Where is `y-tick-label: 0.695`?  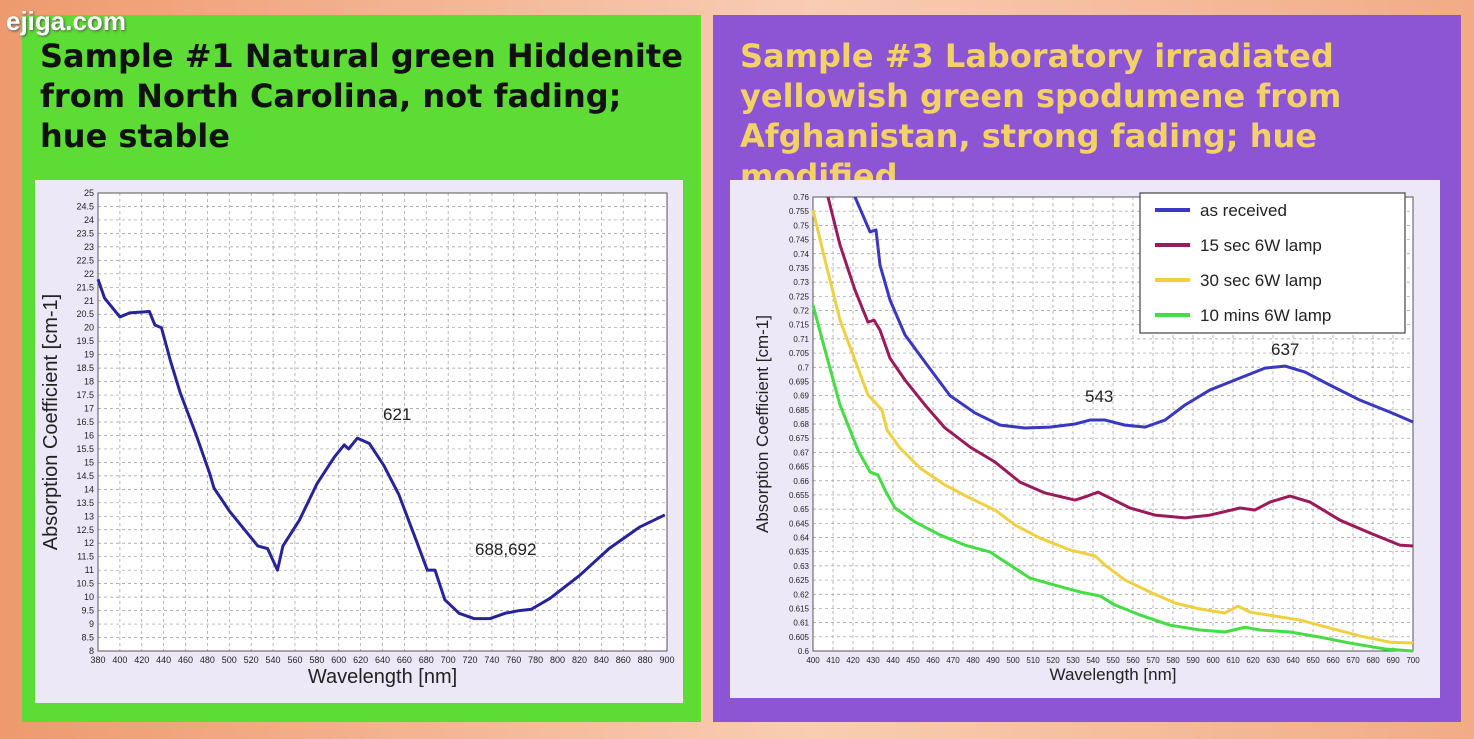
y-tick-label: 0.695 is located at coordinates (799, 381).